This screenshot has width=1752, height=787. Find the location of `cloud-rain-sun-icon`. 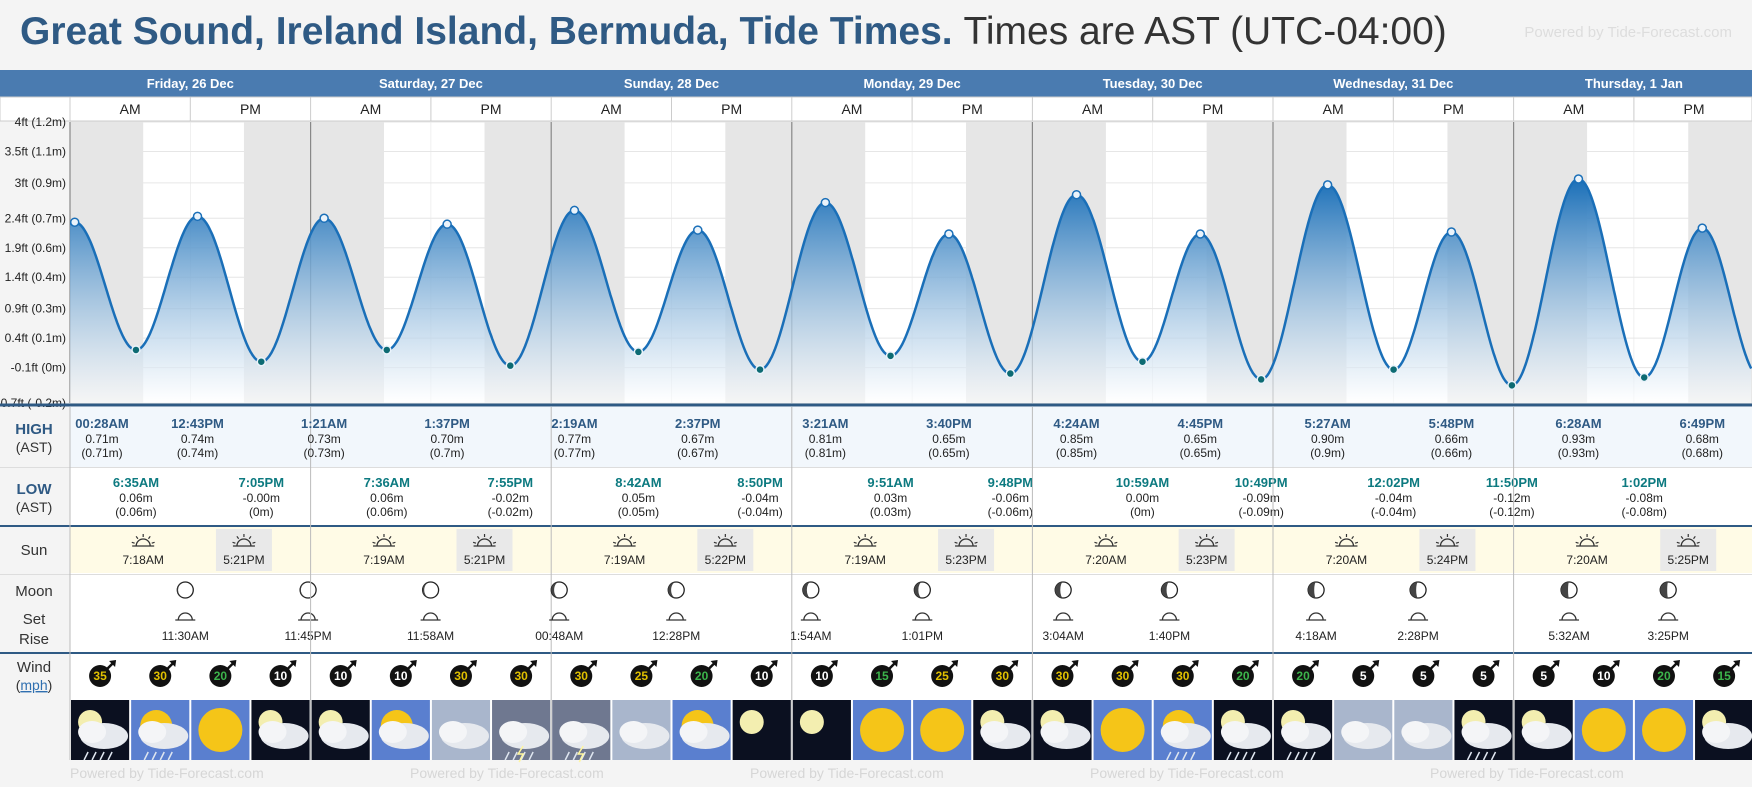

cloud-rain-sun-icon is located at coordinates (160, 730).